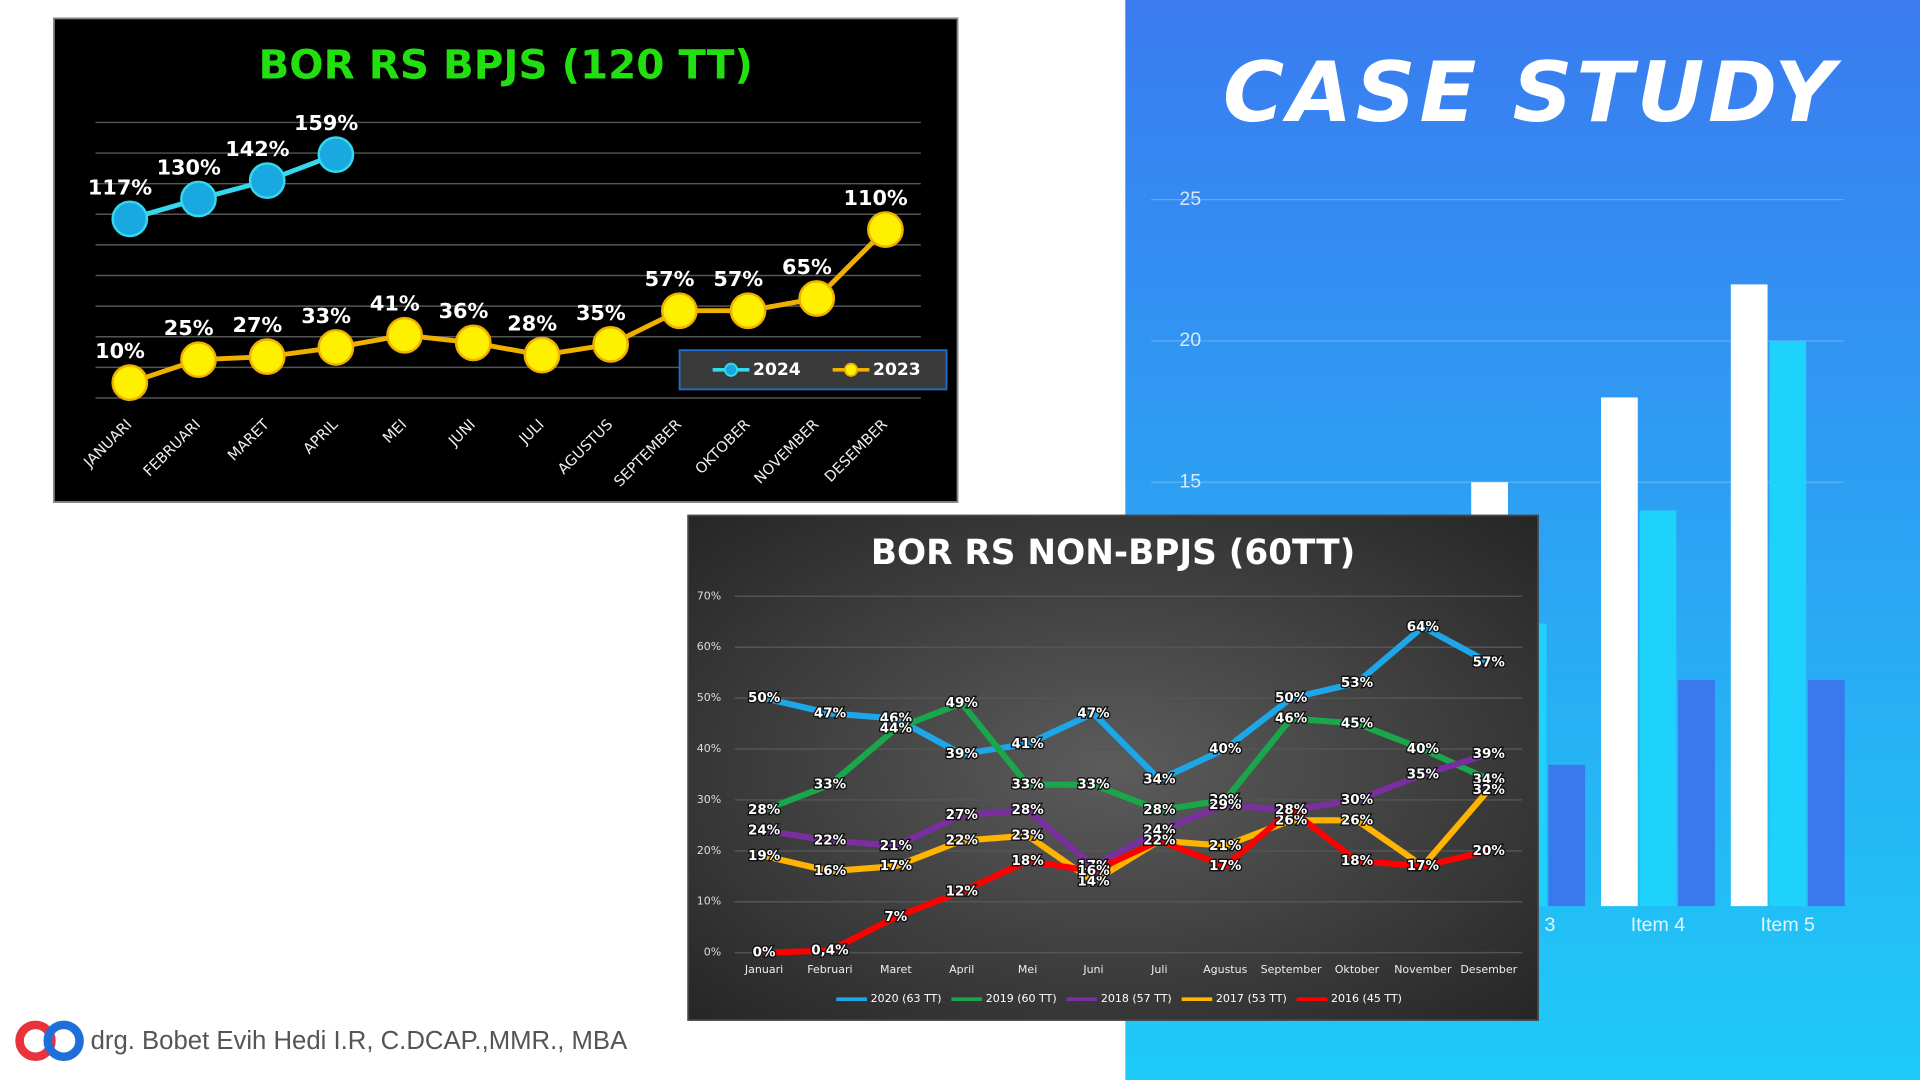 This screenshot has width=1920, height=1080. Describe the element at coordinates (807, 267) in the screenshot. I see `data-label: 65%` at that location.